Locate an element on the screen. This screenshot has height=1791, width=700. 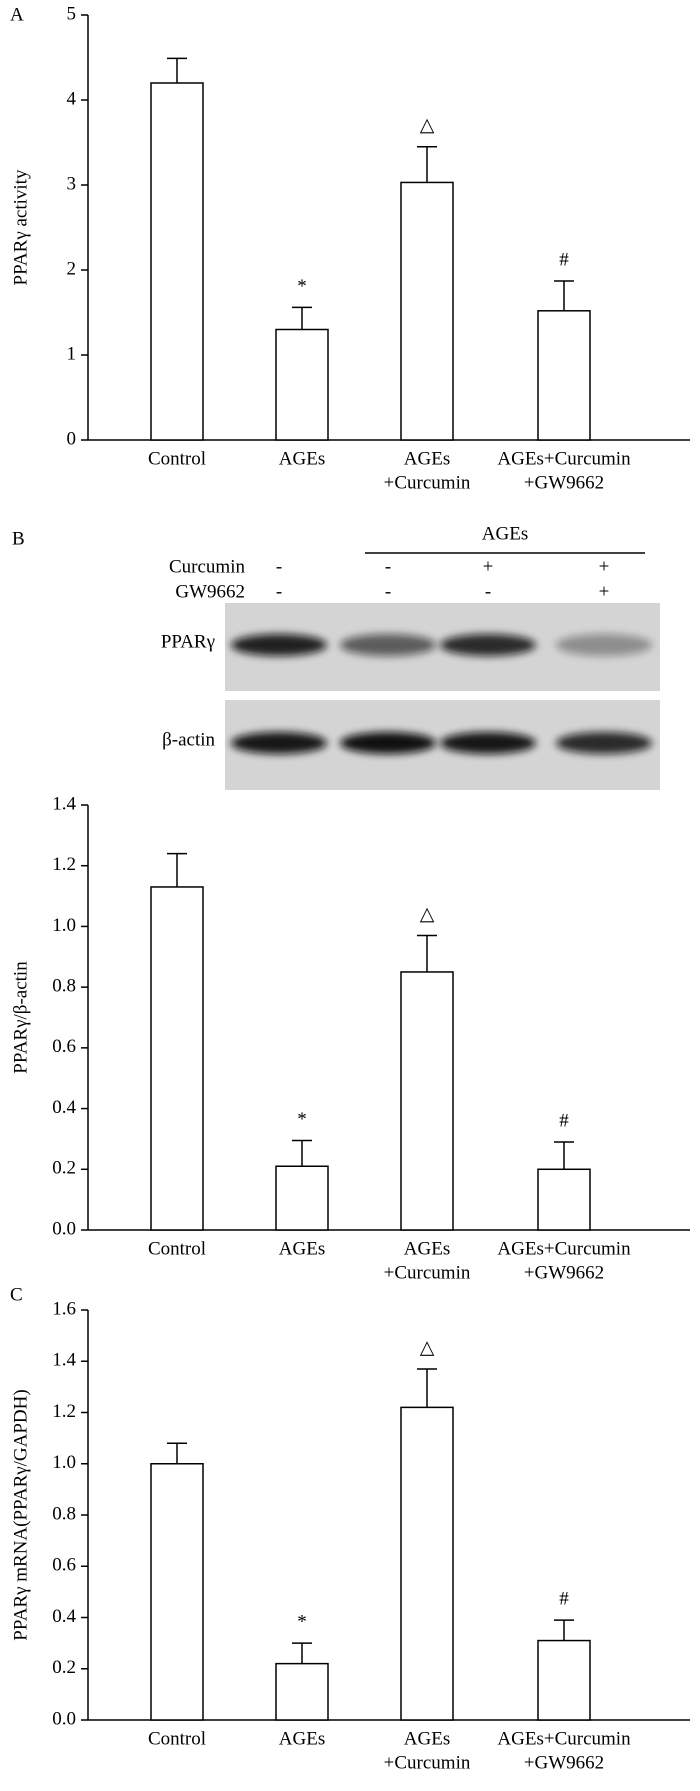
y-tick-label: 4 is located at coordinates (72, 98).